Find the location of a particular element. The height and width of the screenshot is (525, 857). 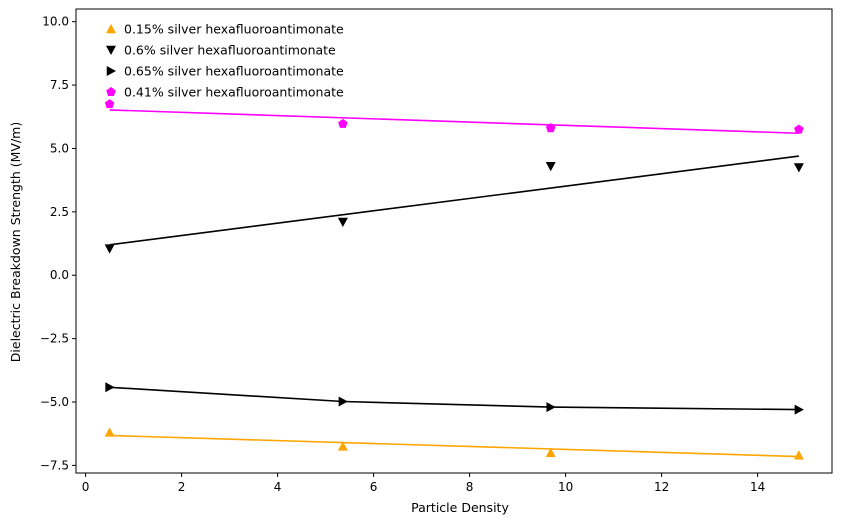

y-tick-label-2: −2.5 is located at coordinates (54, 339).